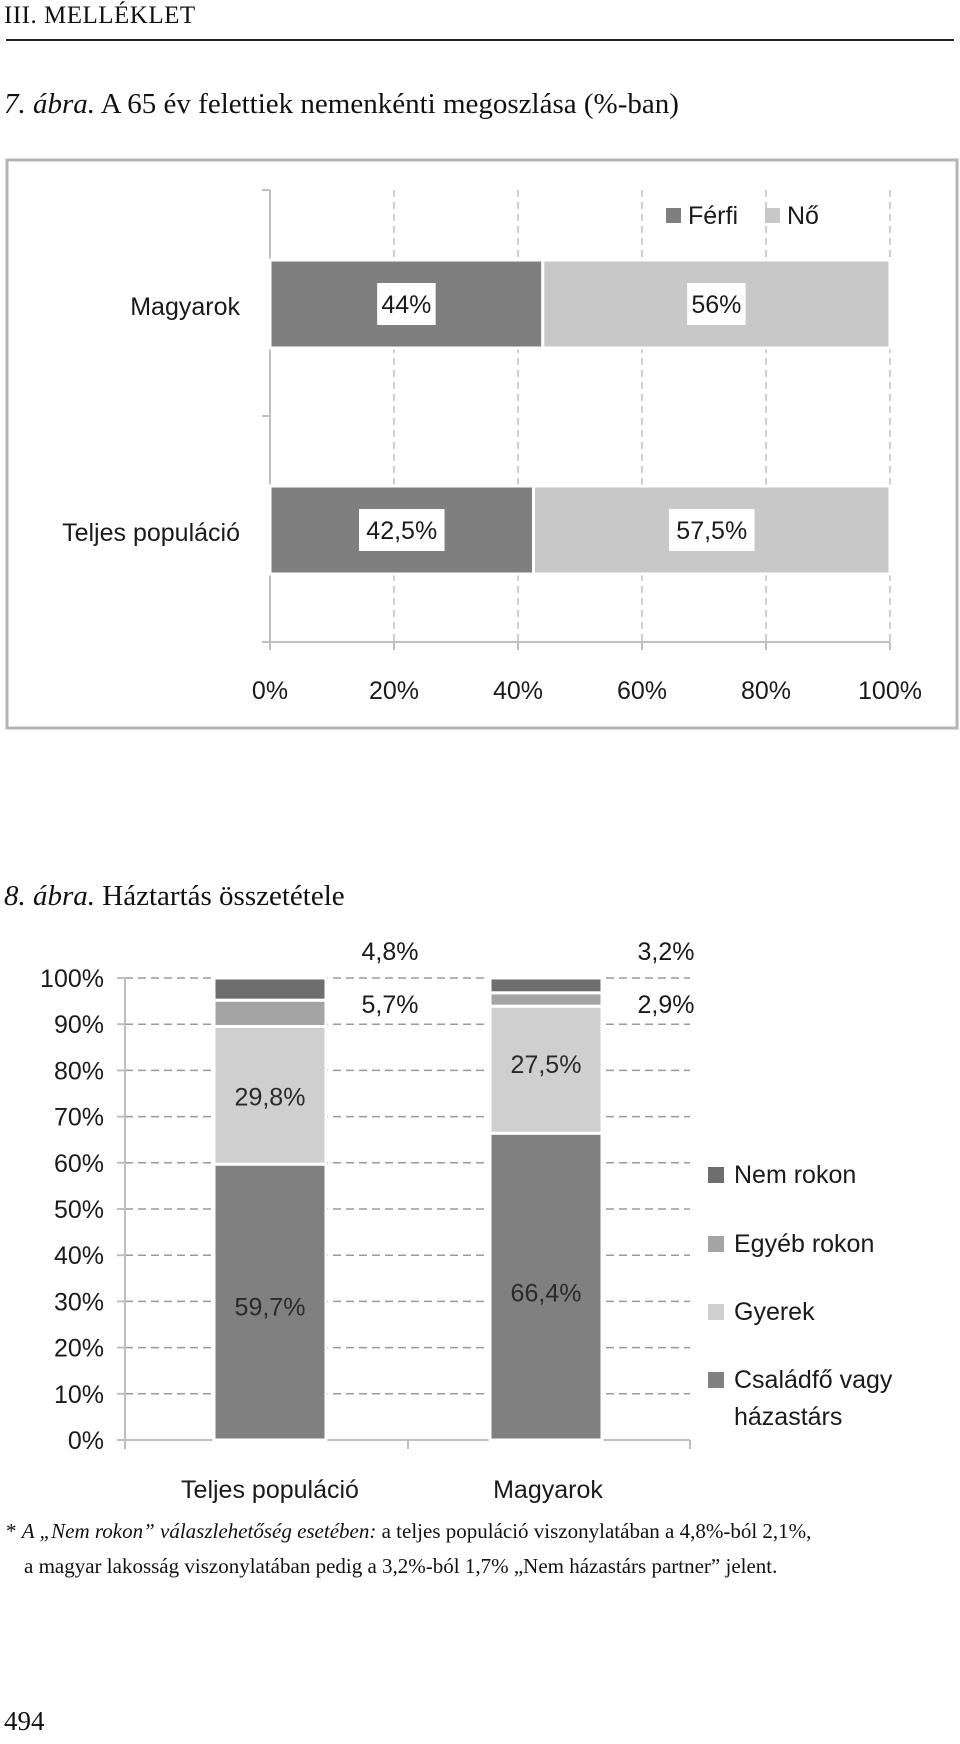  What do you see at coordinates (546, 1294) in the screenshot?
I see `chart2-data-label: 66,4%` at bounding box center [546, 1294].